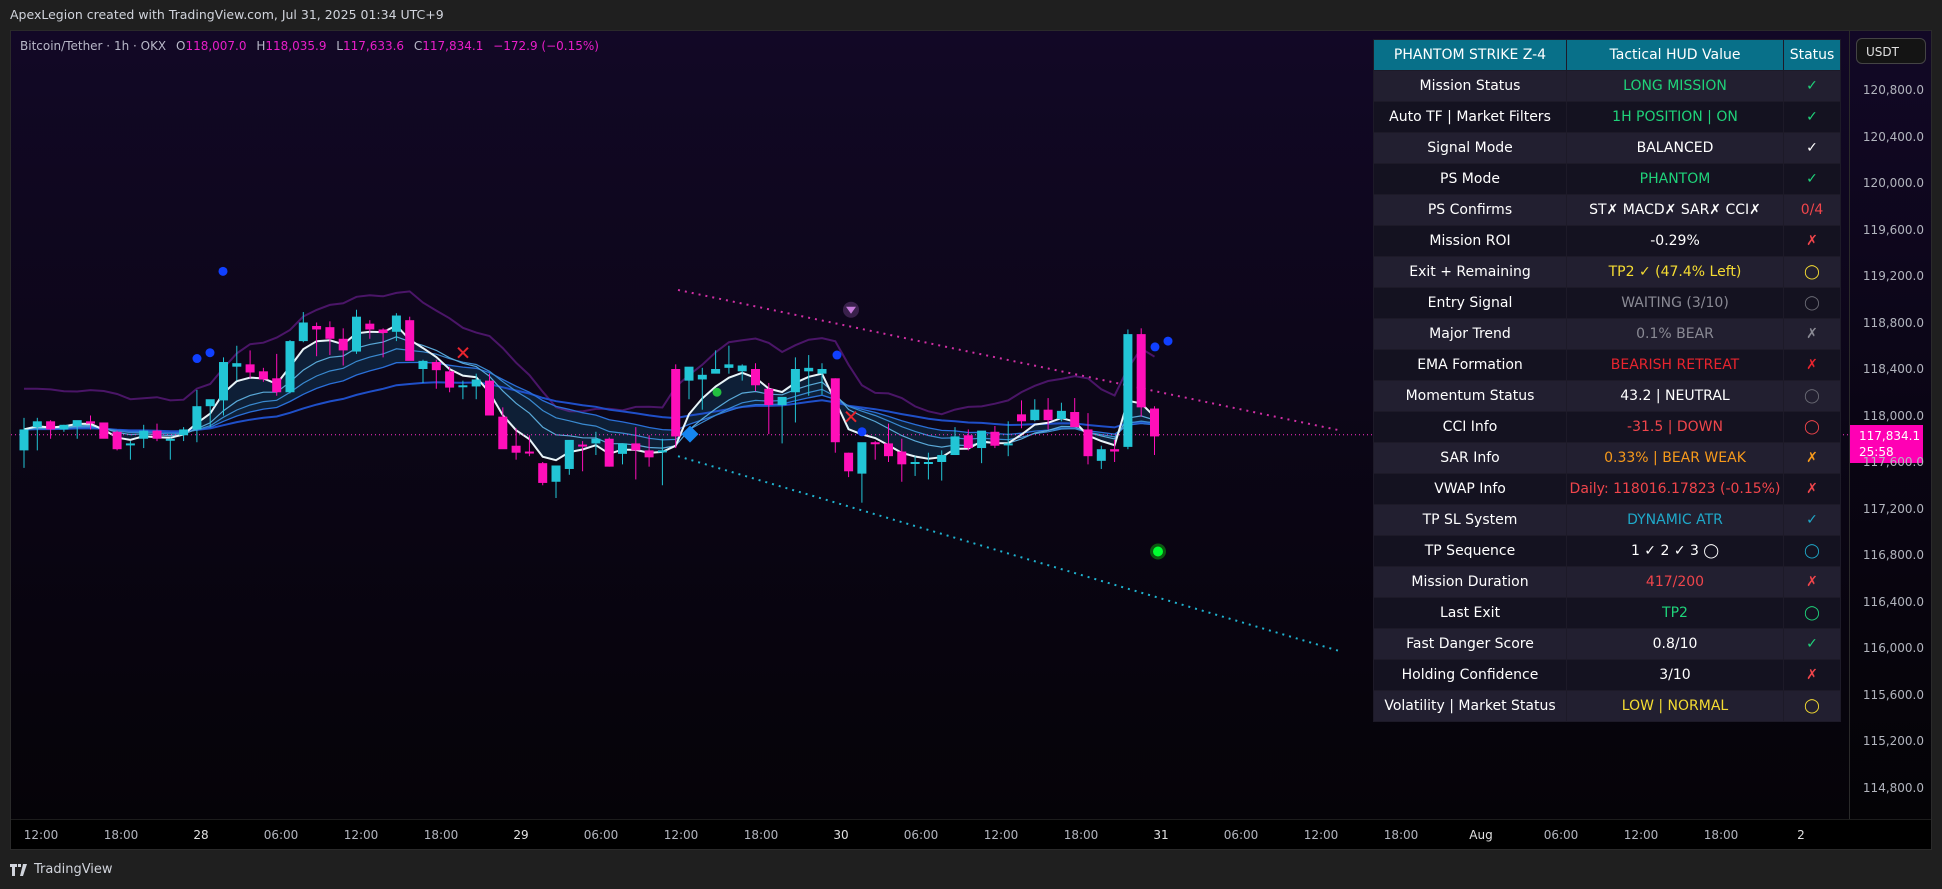 The image size is (1942, 889). I want to click on price-axis-label: 120,400.0, so click(1893, 136).